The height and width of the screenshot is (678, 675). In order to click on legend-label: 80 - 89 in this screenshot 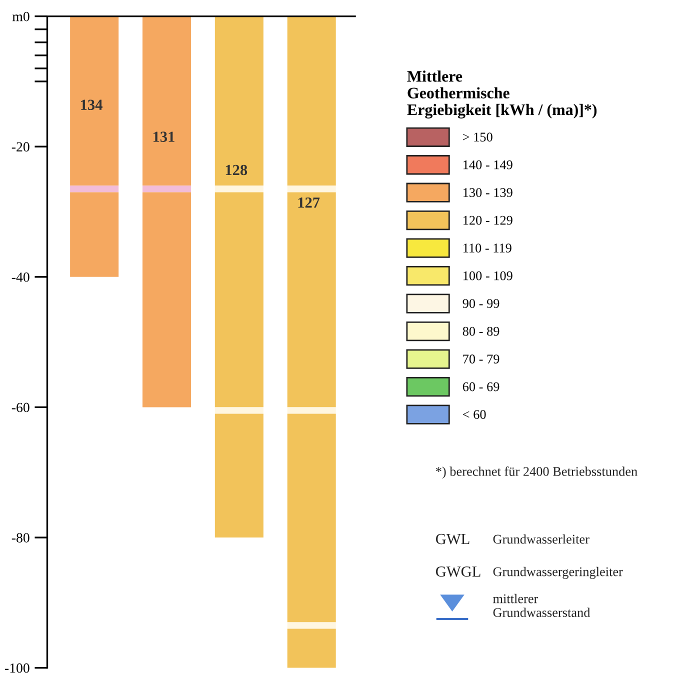, I will do `click(481, 331)`.